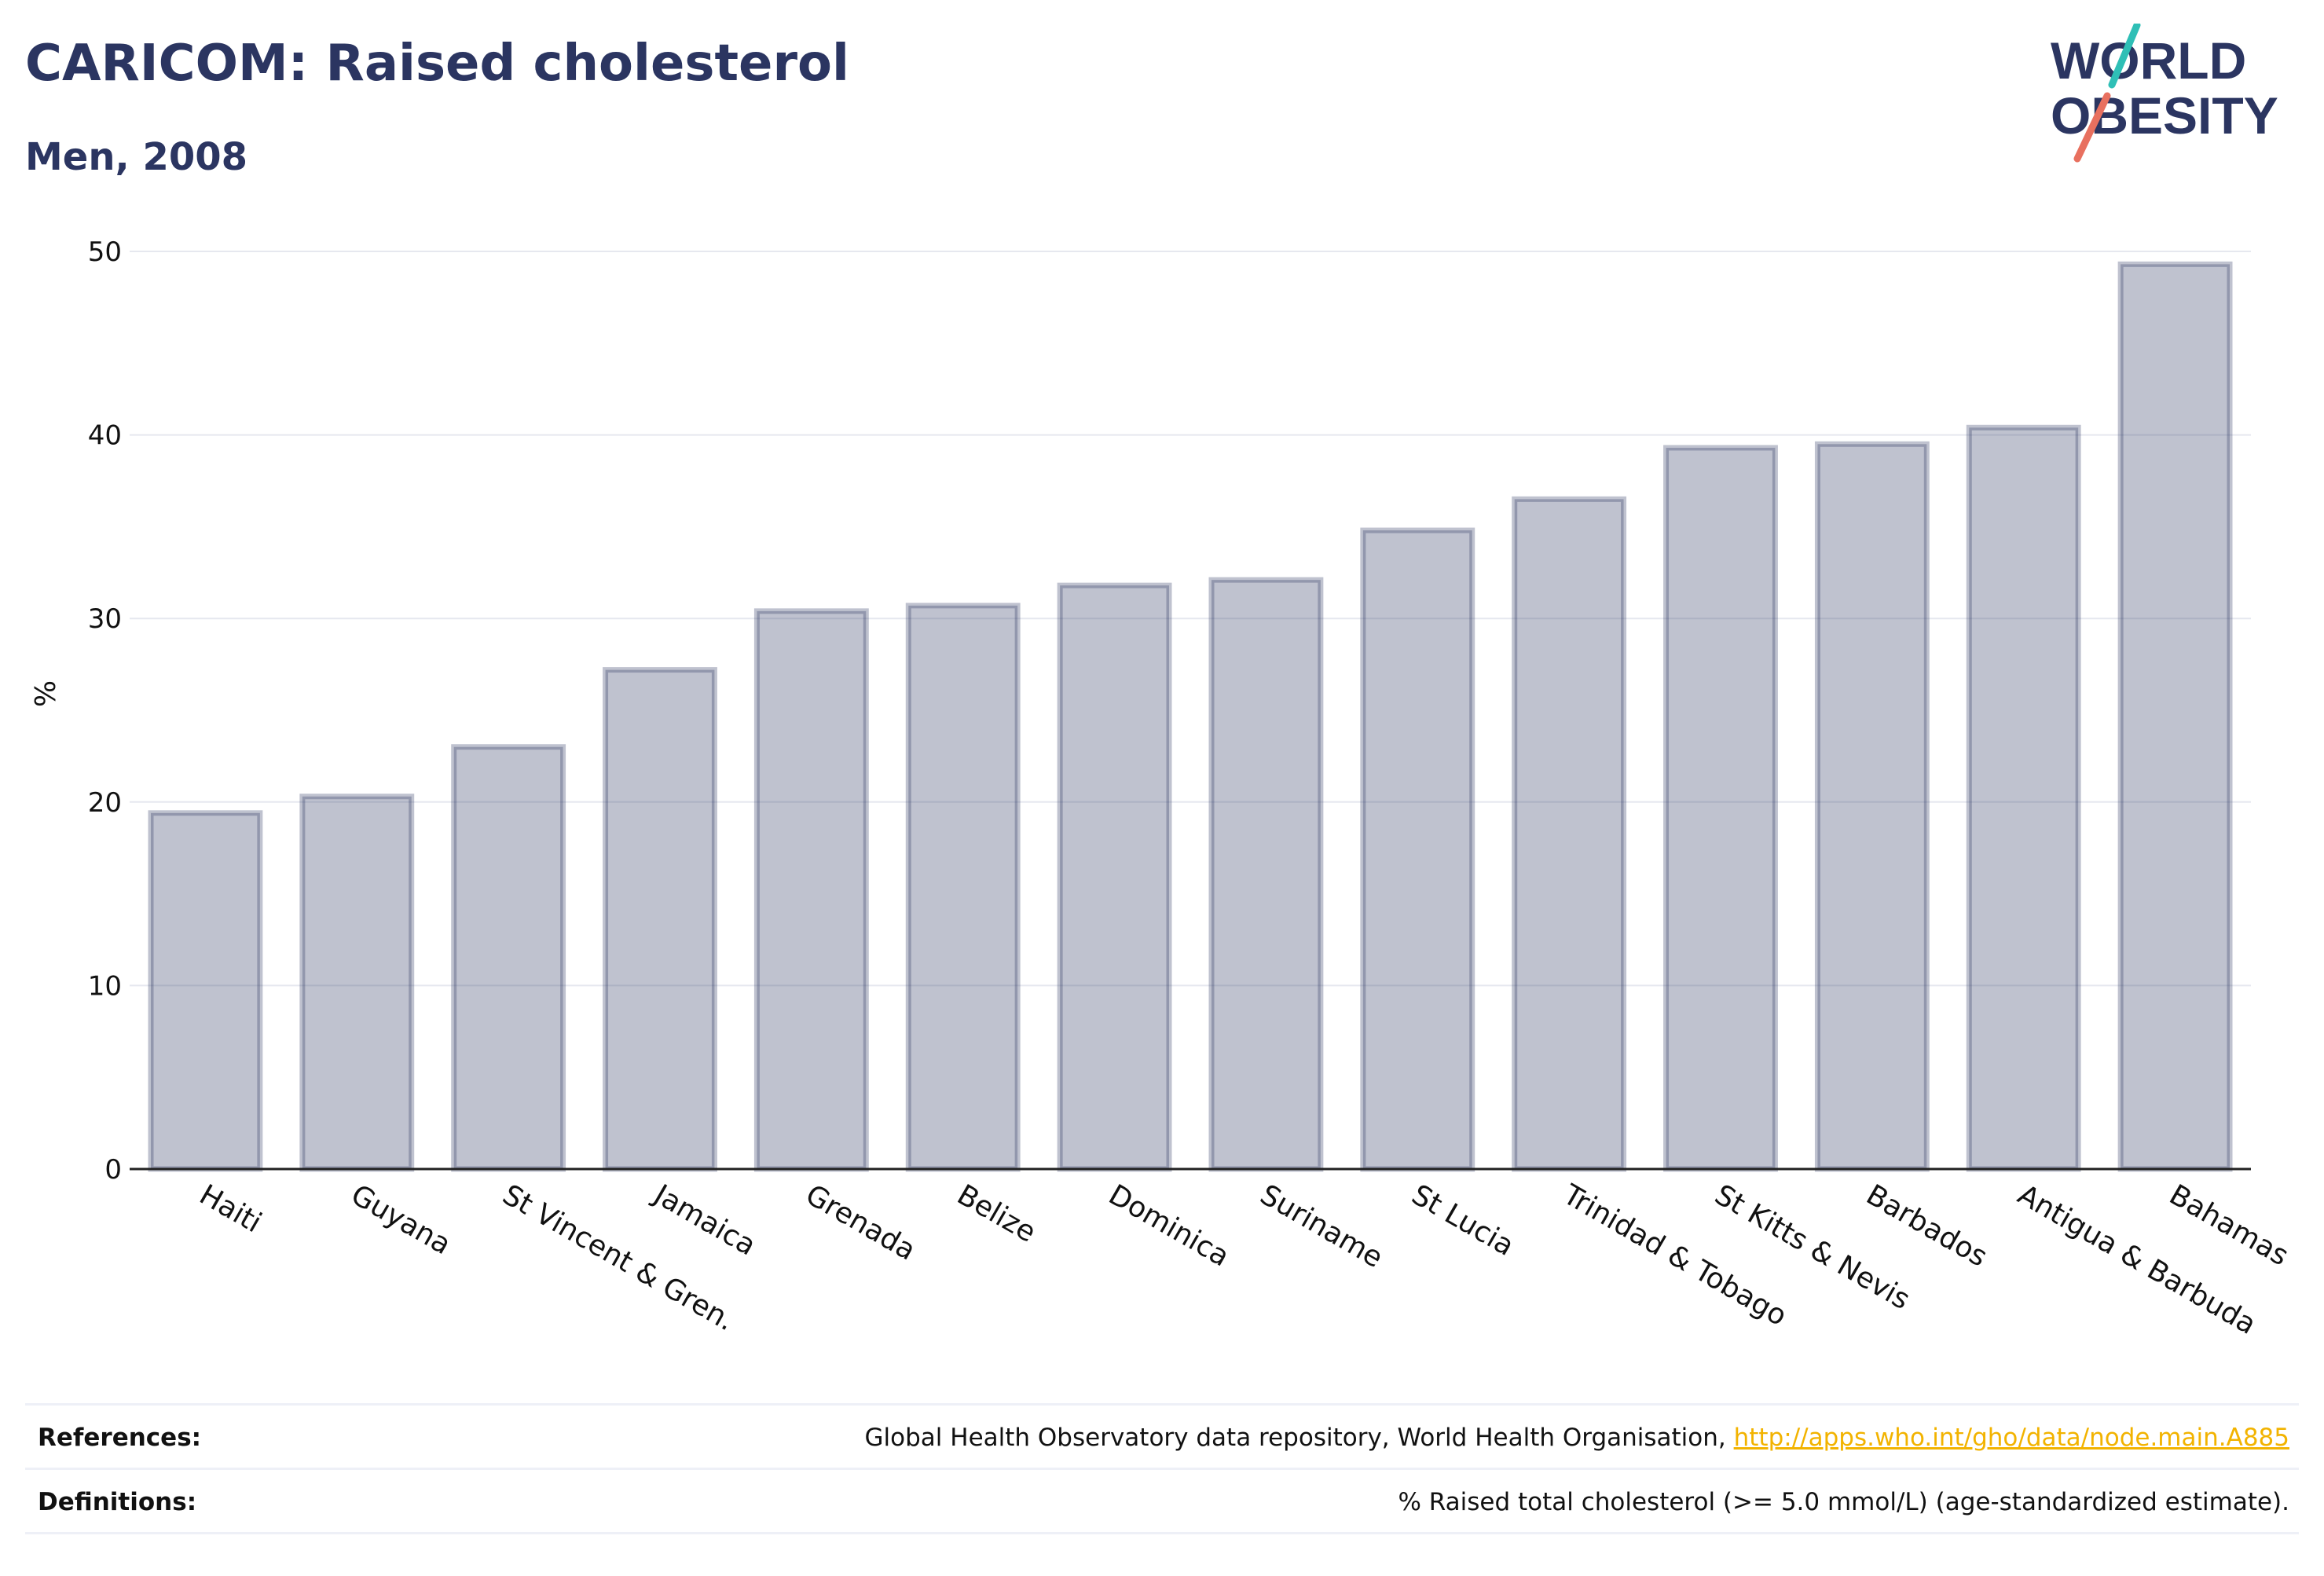 Image resolution: width=2324 pixels, height=1576 pixels. What do you see at coordinates (1168, 1225) in the screenshot?
I see `x-tick-label: Dominica` at bounding box center [1168, 1225].